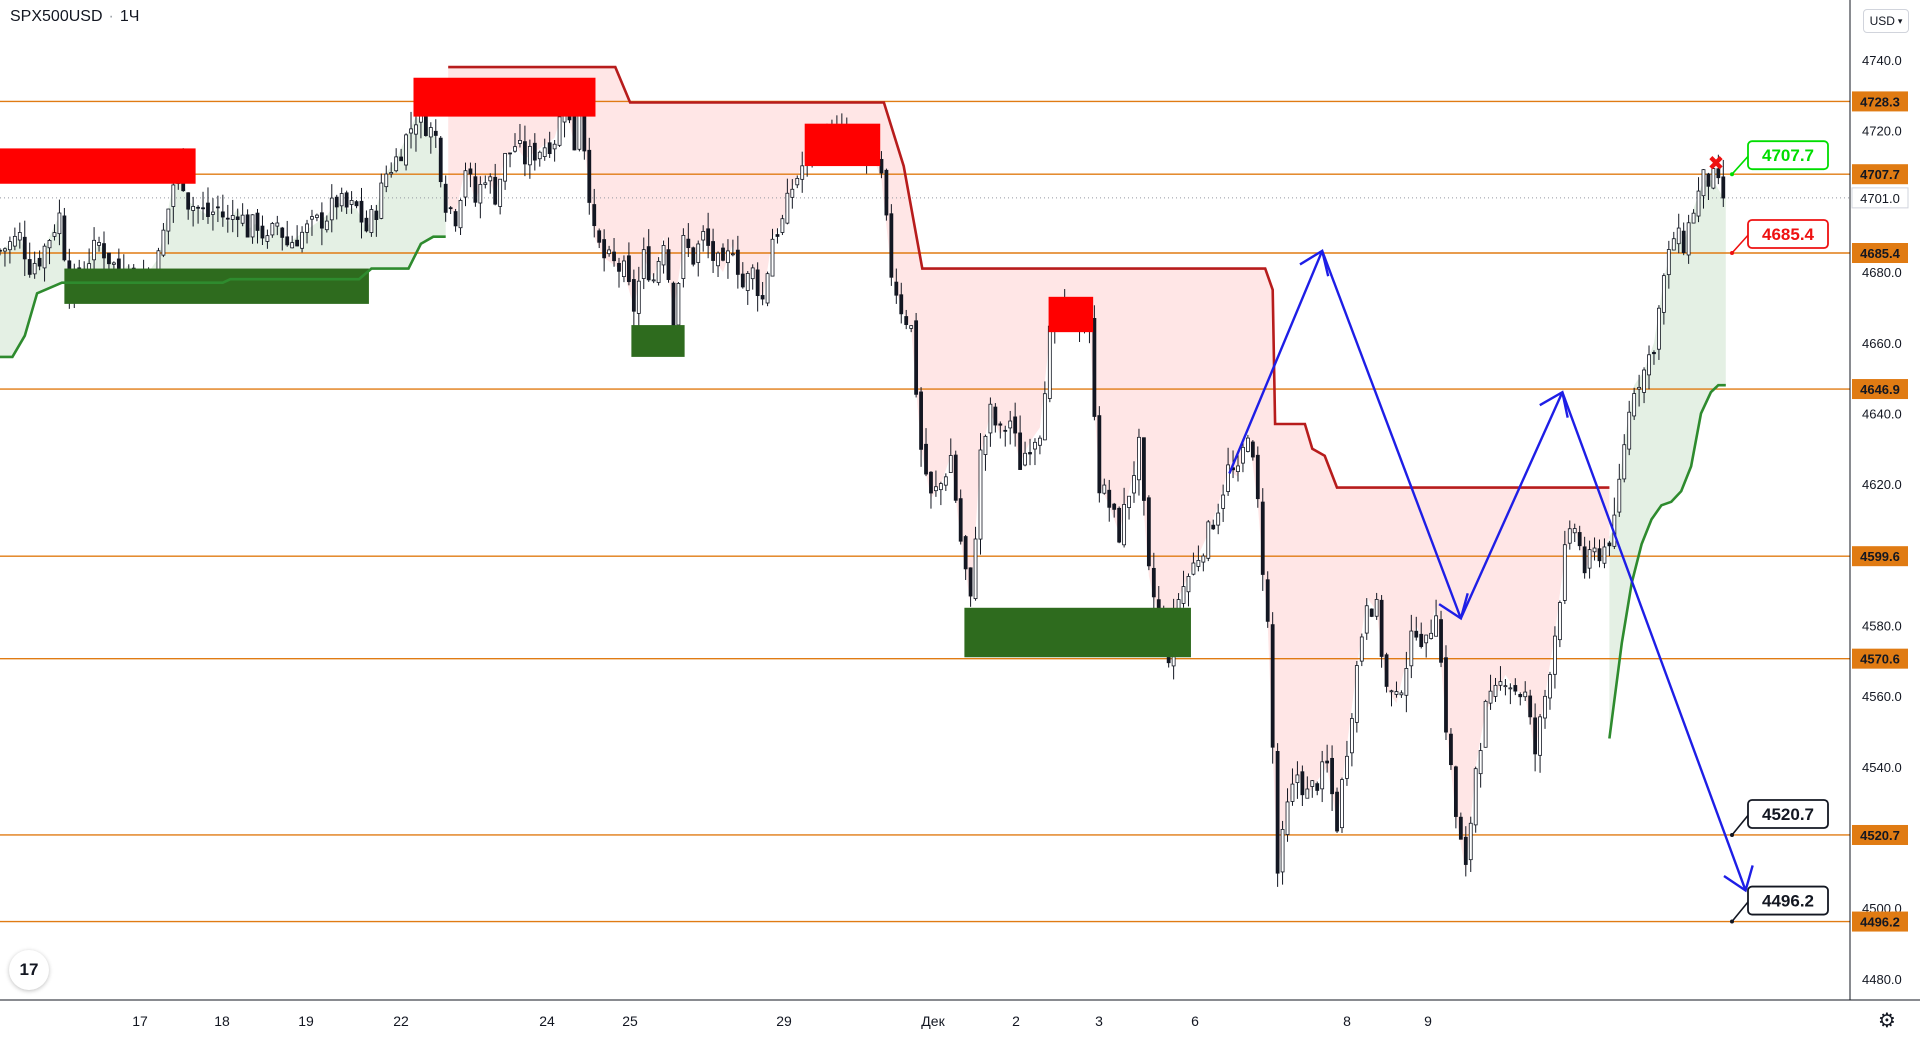 The image size is (1920, 1040). I want to click on price-tick-label: 4580.0, so click(1882, 625).